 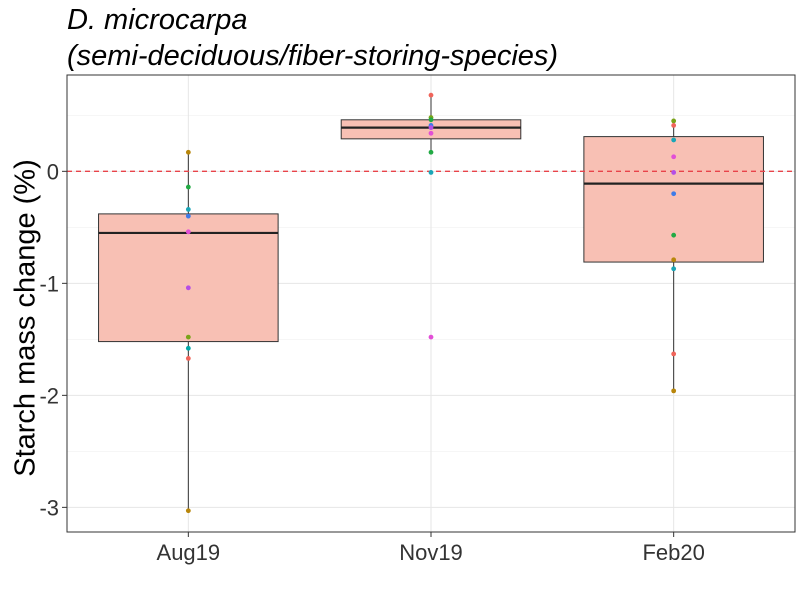 What do you see at coordinates (53, 171) in the screenshot?
I see `y-tick-label: 0` at bounding box center [53, 171].